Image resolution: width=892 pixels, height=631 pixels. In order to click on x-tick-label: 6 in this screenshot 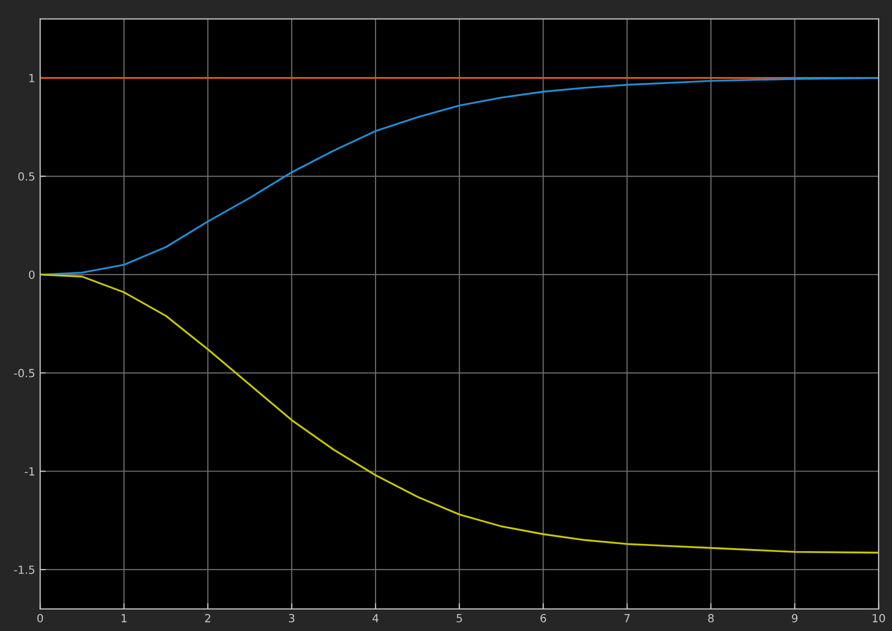, I will do `click(543, 618)`.